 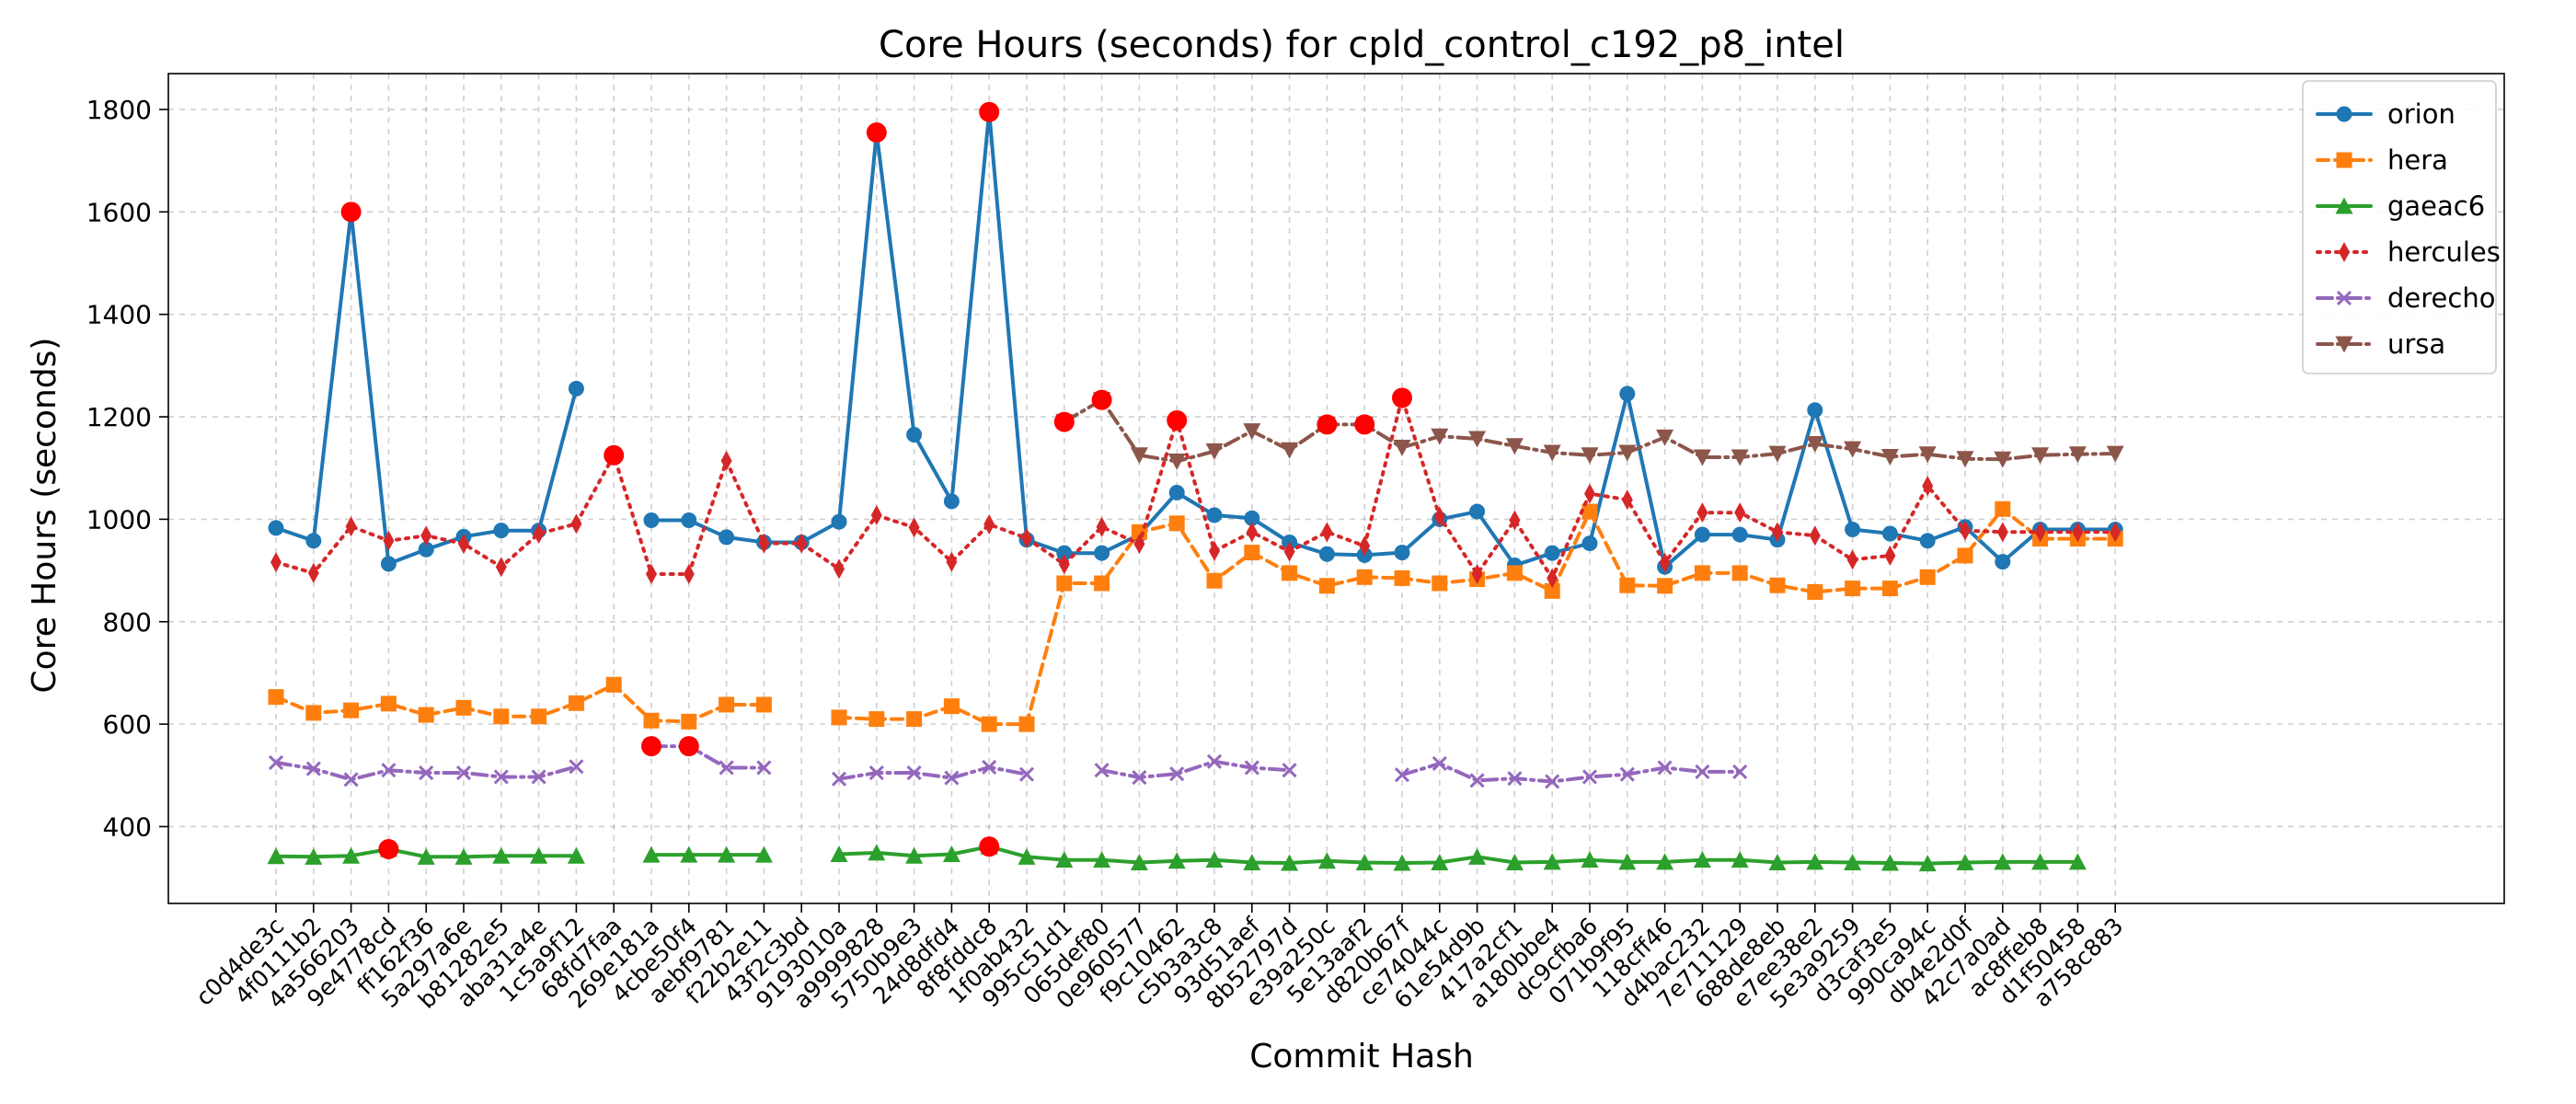 What do you see at coordinates (119, 110) in the screenshot?
I see `y-tick-label: 1800` at bounding box center [119, 110].